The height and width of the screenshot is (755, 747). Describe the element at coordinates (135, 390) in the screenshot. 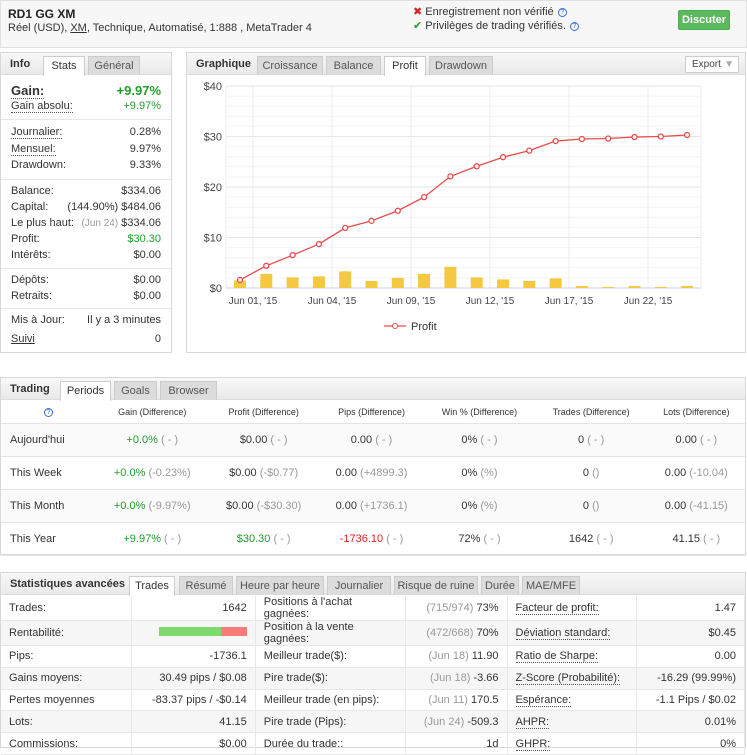

I see `tab-goals: Goals` at that location.